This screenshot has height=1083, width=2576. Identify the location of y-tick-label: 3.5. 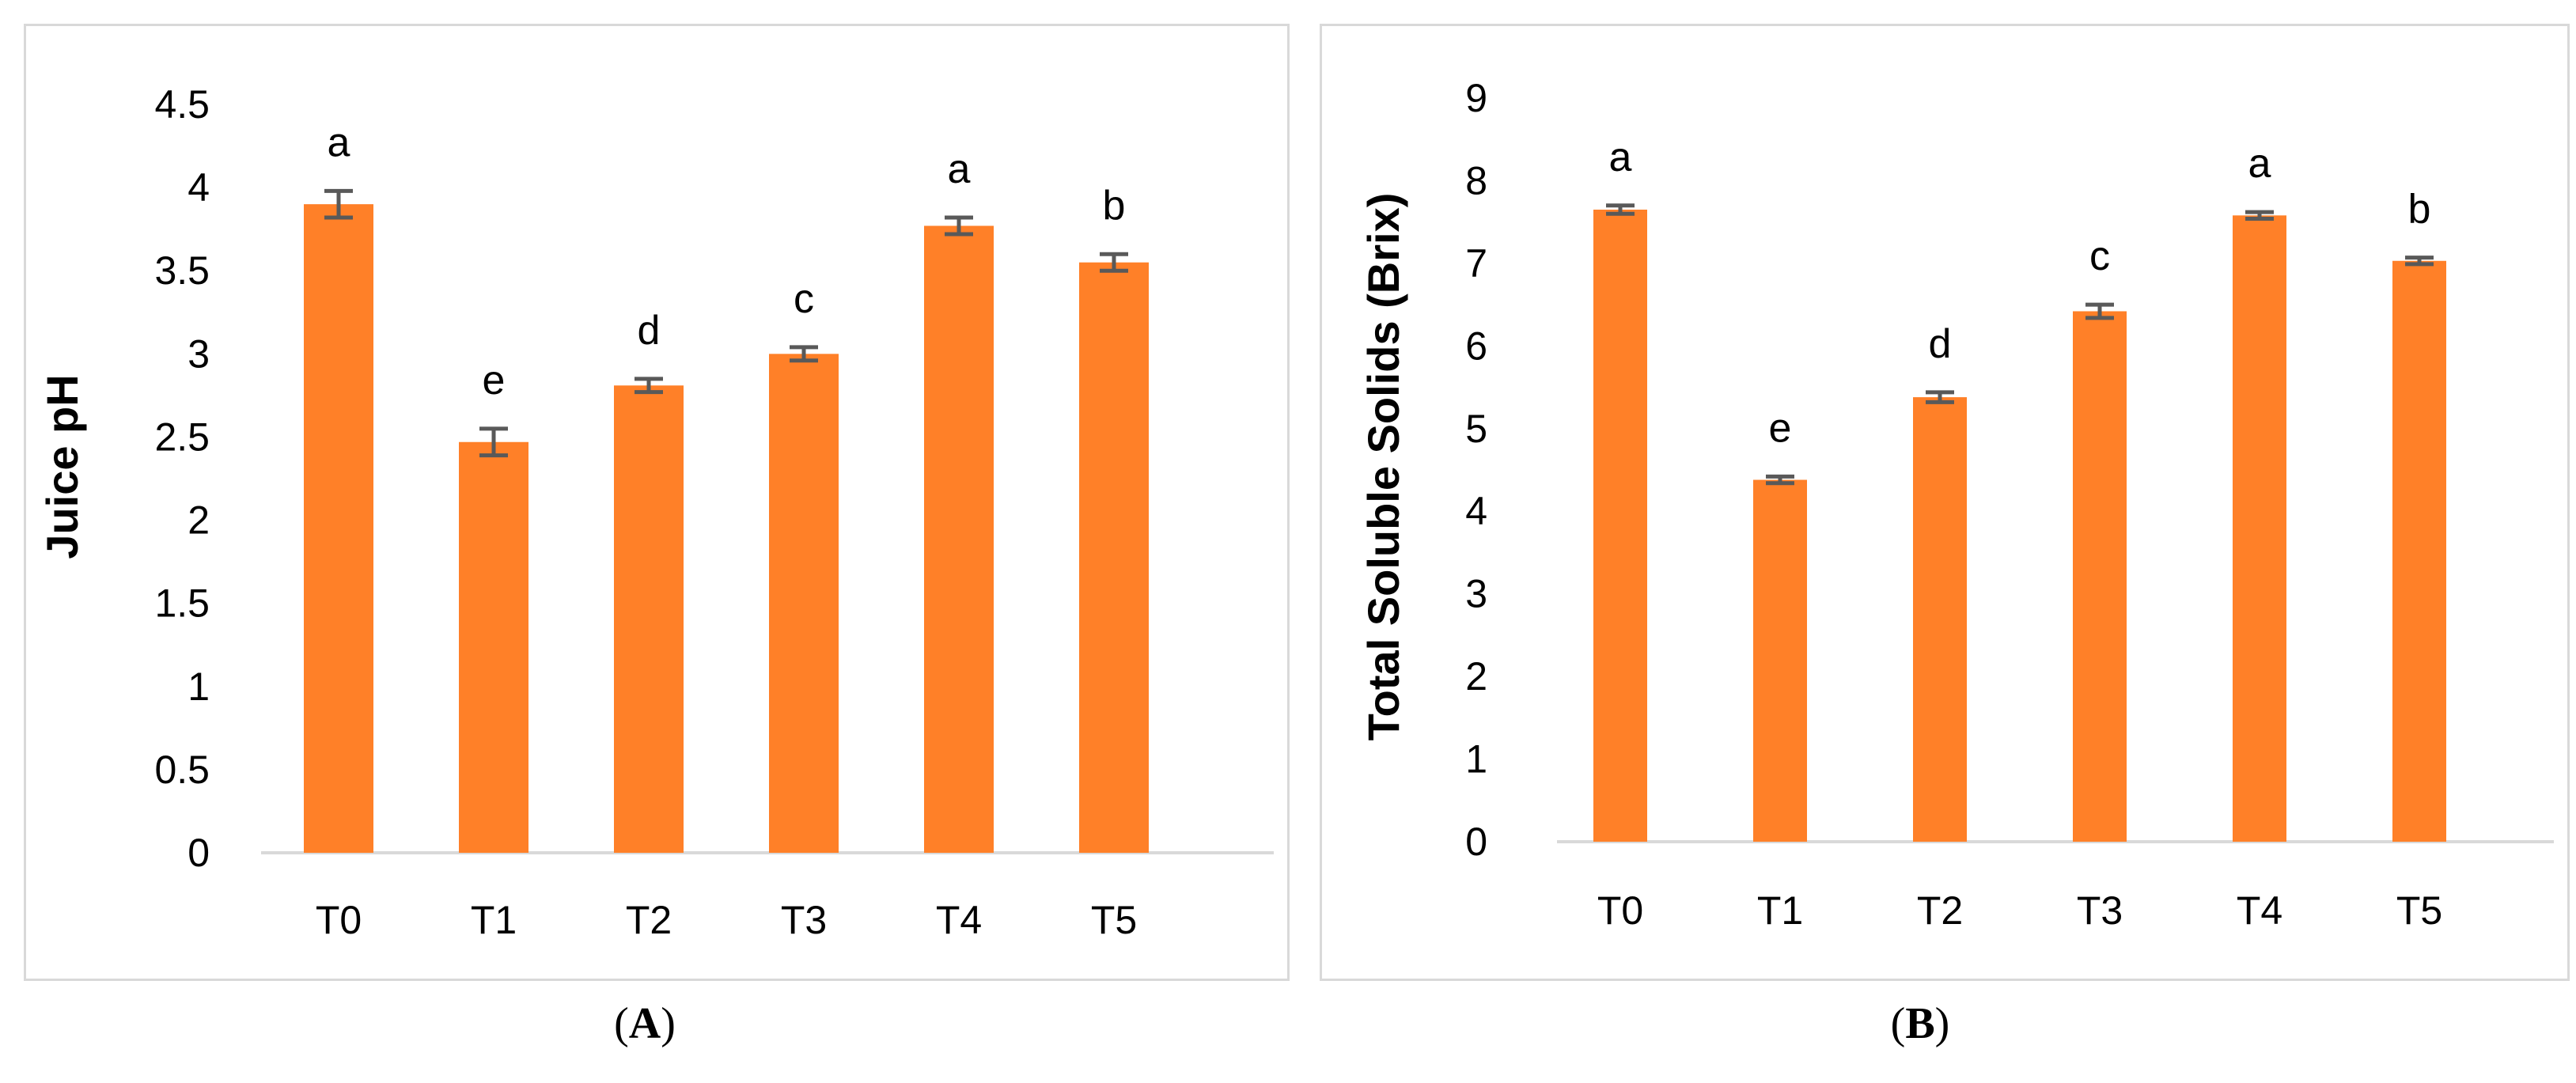
(182, 270).